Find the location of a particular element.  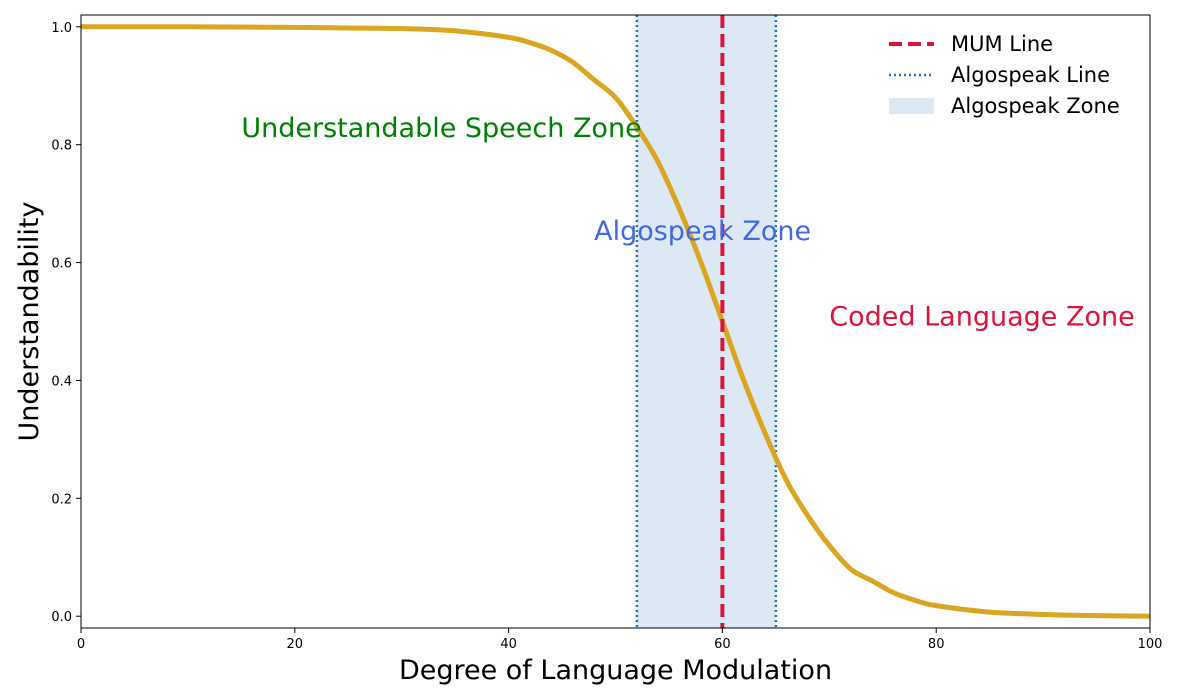

legend-swatch-patch is located at coordinates (911, 106).